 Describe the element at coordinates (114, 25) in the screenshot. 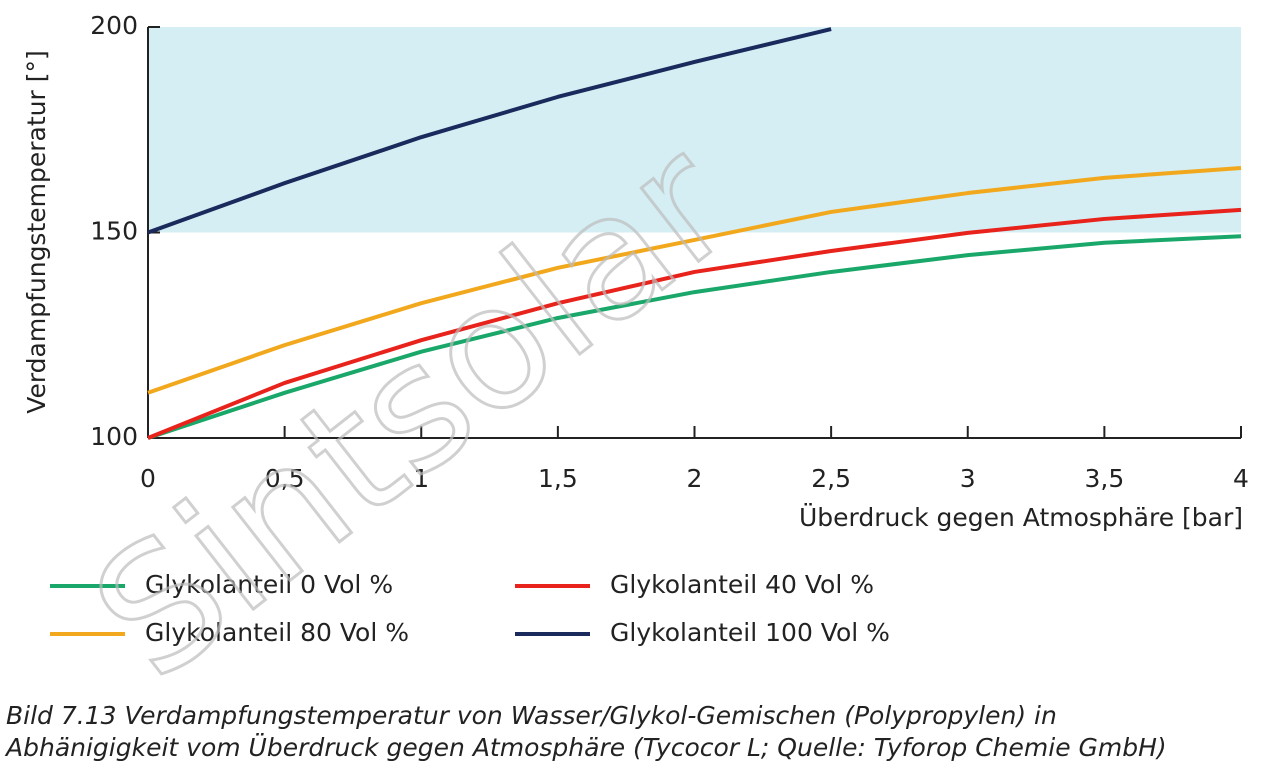

I see `y-tick-label: 200` at that location.